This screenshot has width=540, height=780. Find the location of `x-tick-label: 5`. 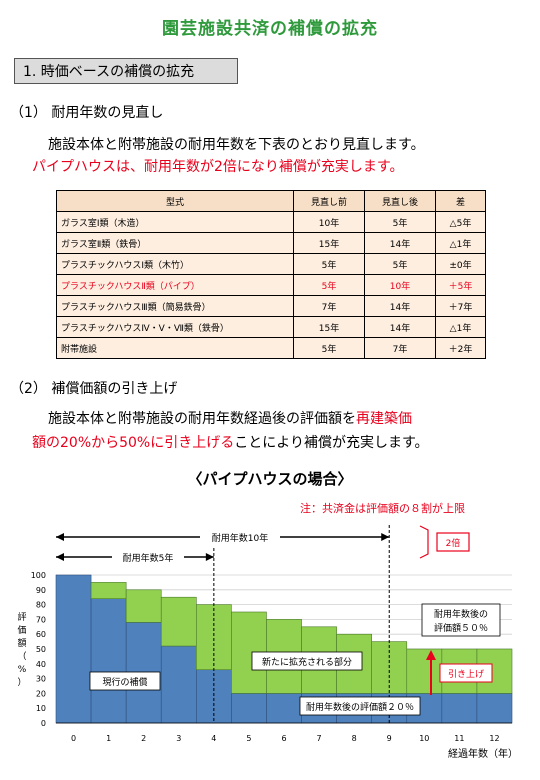

x-tick-label: 5 is located at coordinates (248, 738).